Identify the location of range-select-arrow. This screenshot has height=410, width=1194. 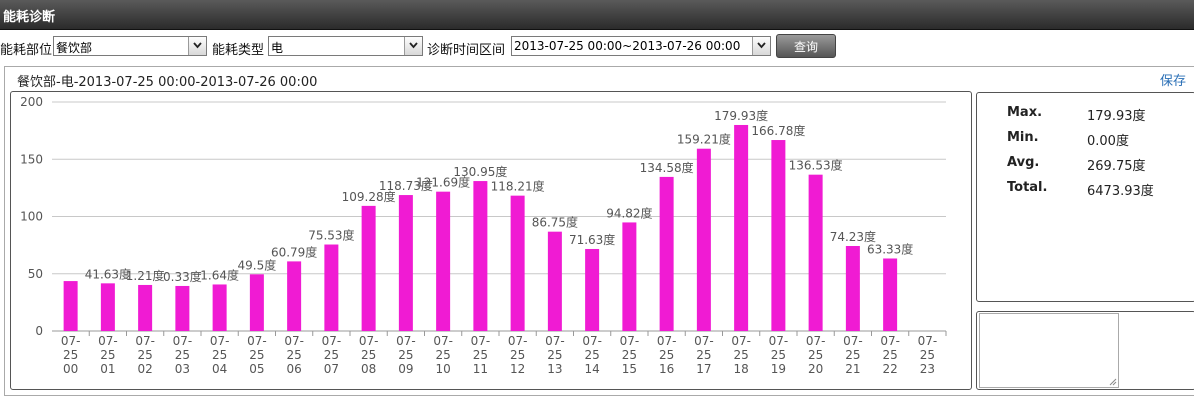
(761, 46).